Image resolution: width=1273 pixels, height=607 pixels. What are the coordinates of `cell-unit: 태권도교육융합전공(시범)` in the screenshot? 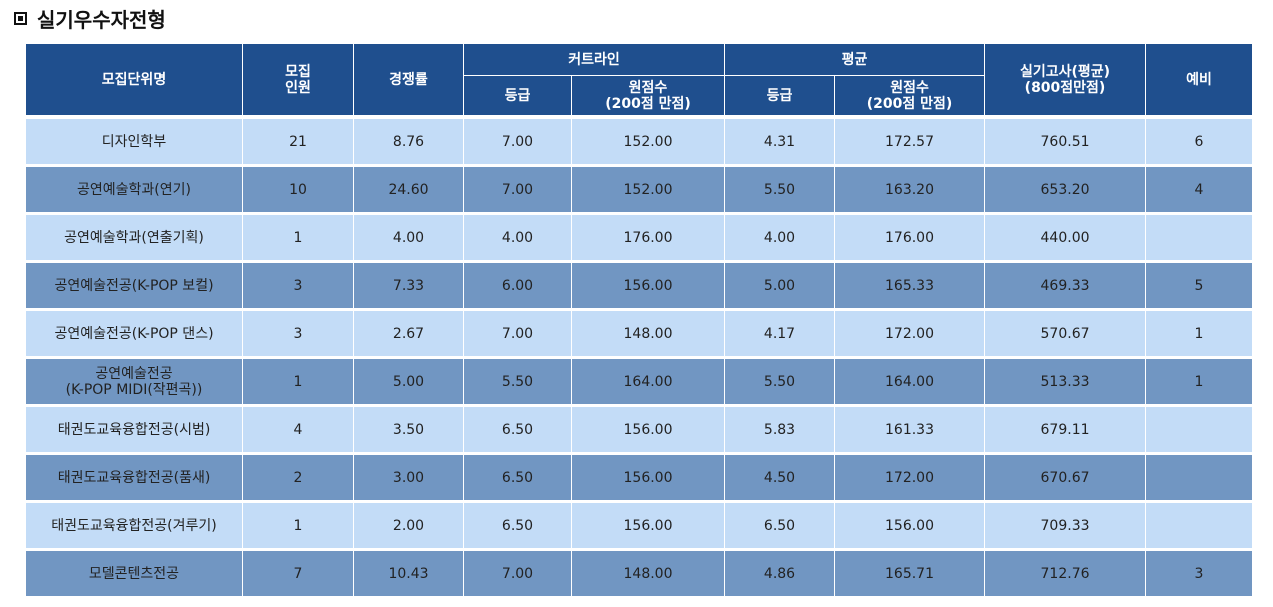 It's located at (134, 429).